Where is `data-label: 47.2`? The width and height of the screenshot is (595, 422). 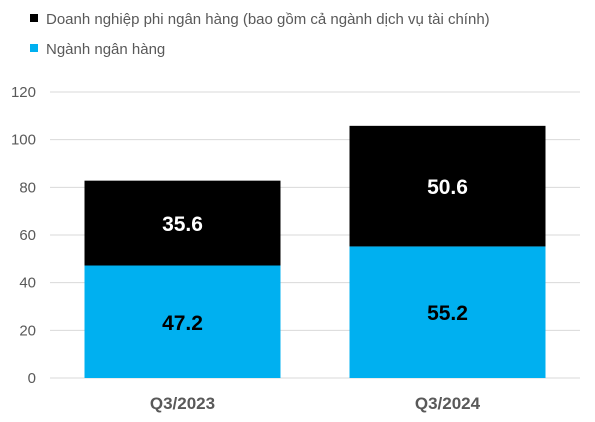
data-label: 47.2 is located at coordinates (182, 323).